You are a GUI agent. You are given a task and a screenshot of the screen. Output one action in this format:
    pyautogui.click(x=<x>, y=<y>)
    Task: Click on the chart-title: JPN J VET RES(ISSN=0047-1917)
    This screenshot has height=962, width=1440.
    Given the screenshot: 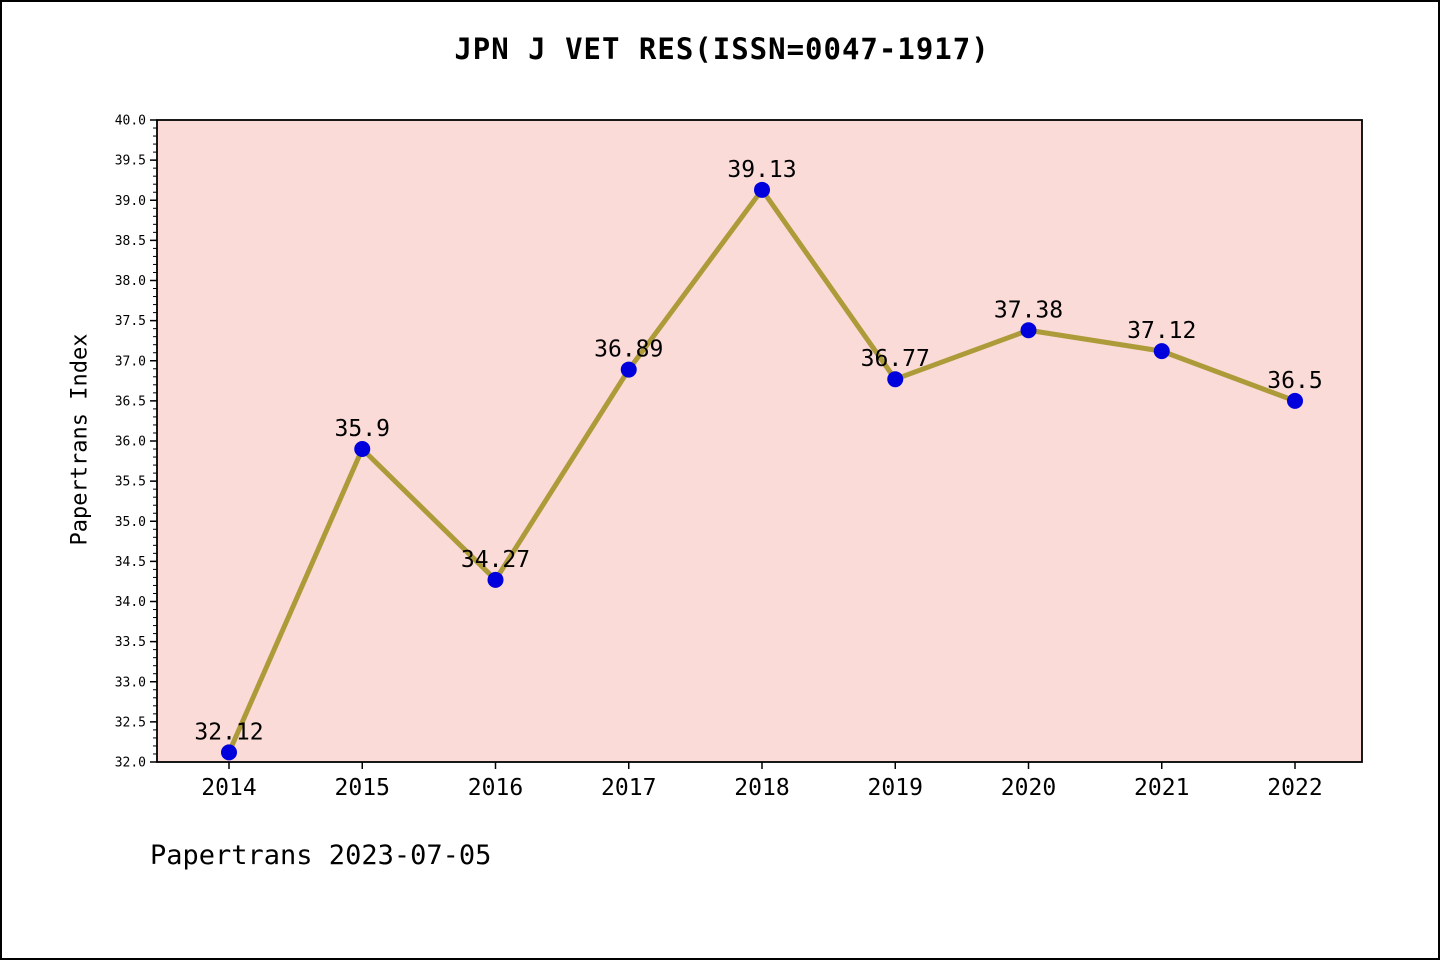 What is the action you would take?
    pyautogui.click(x=722, y=49)
    